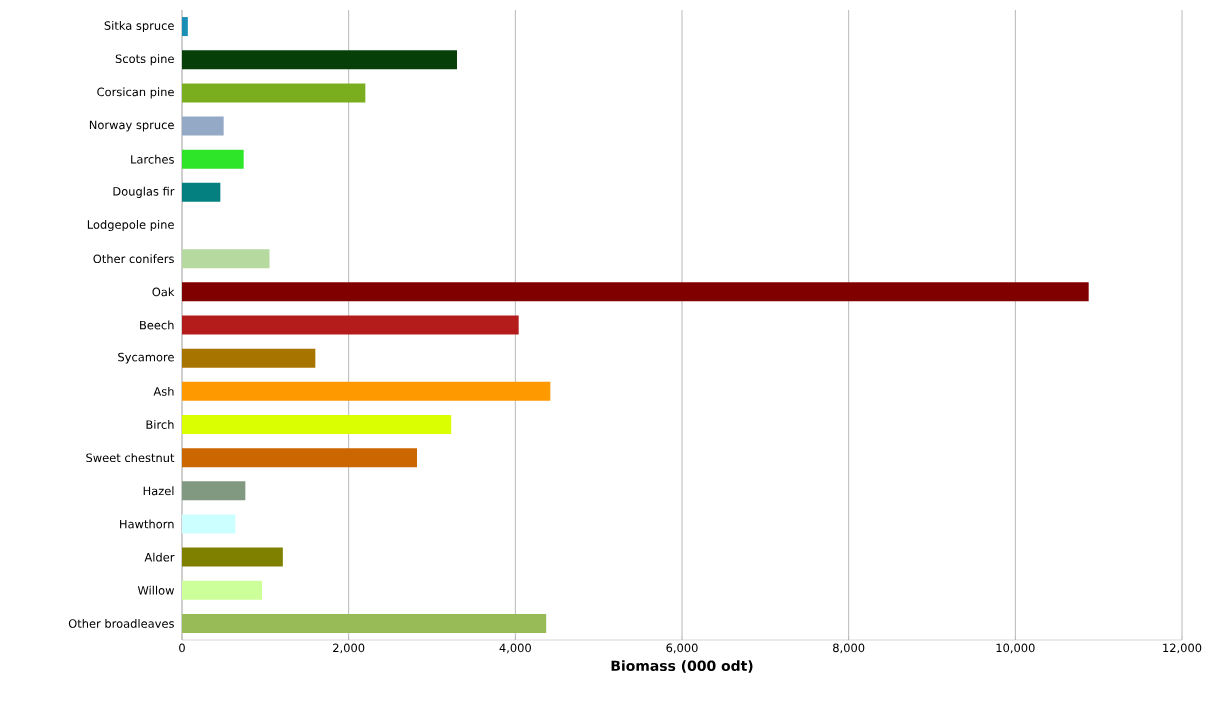  I want to click on y-tick-label: Hawthorn, so click(147, 524).